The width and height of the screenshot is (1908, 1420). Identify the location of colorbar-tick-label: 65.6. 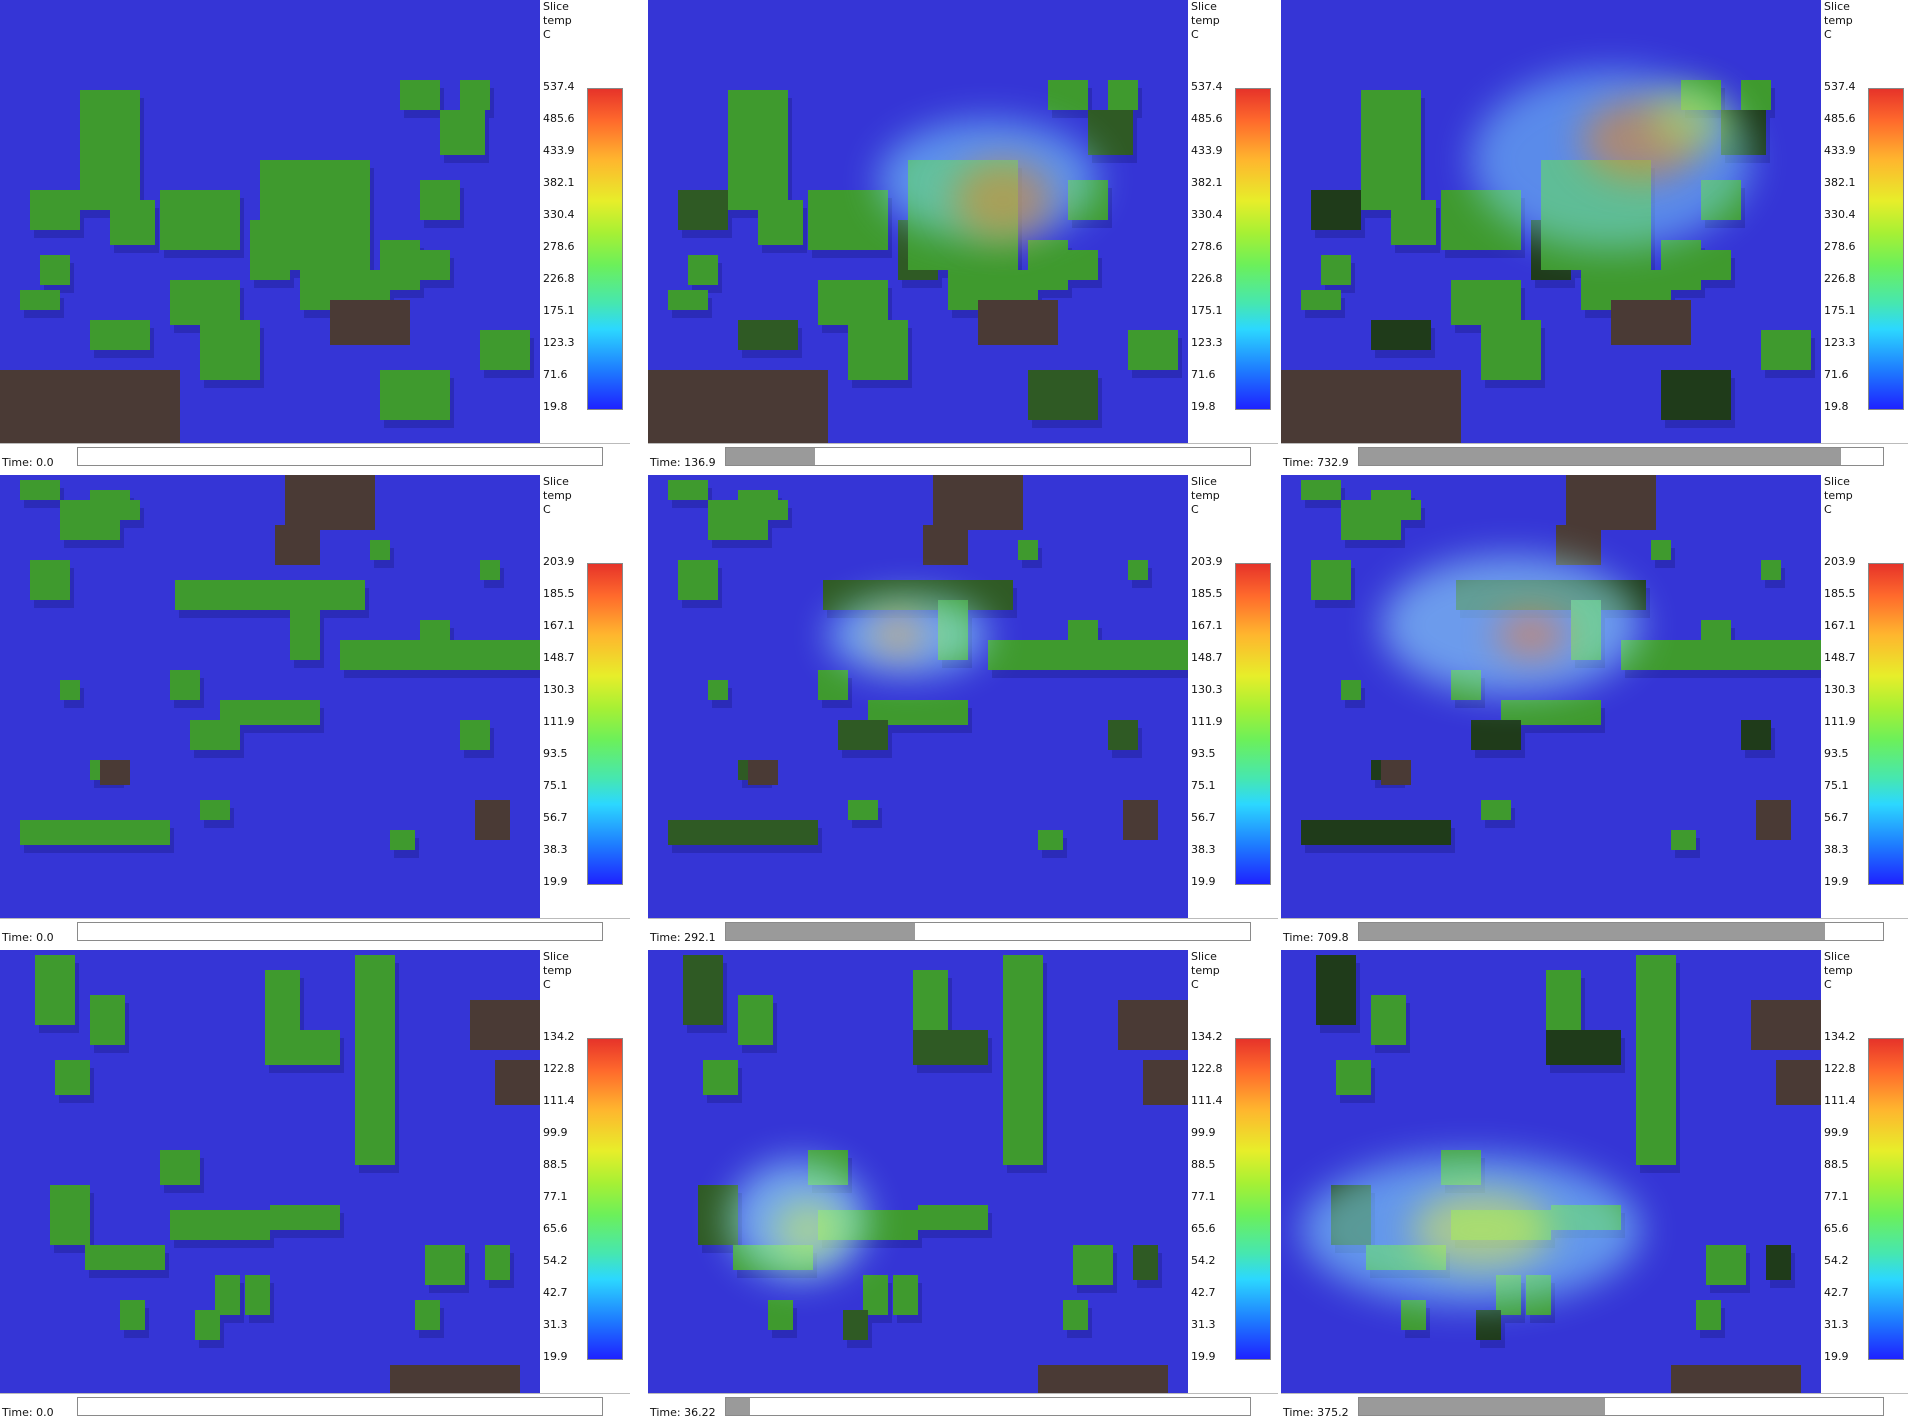
(555, 1228).